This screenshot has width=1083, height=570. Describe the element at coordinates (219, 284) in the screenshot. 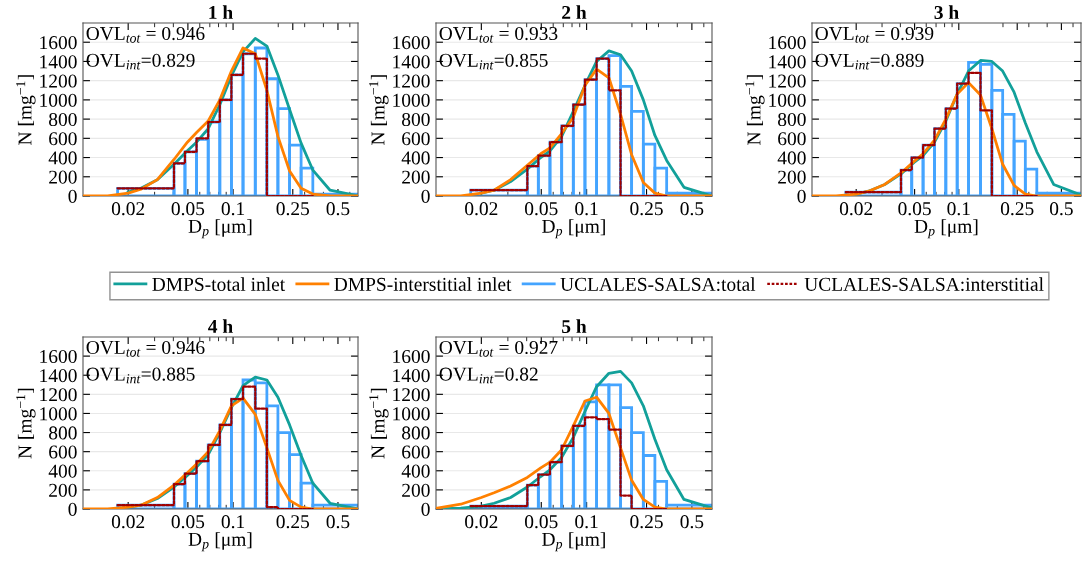

I see `legend-label: DMPS-total inlet` at that location.